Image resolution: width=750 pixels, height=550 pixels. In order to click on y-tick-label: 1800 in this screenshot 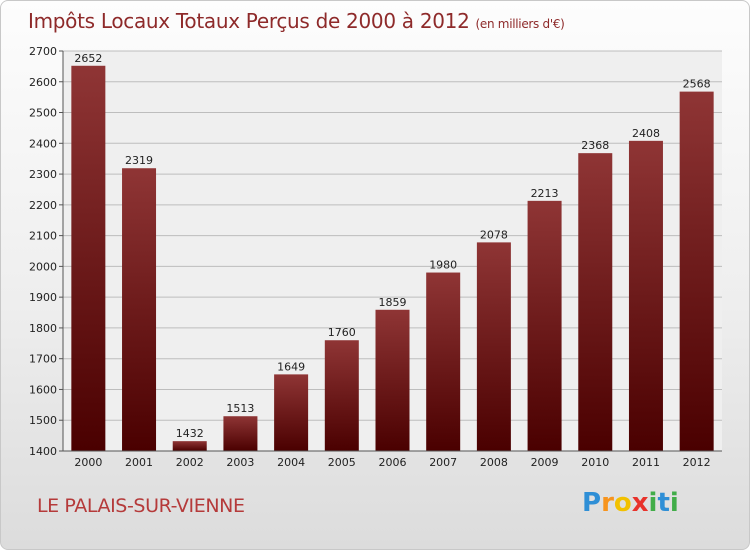, I will do `click(43, 328)`.